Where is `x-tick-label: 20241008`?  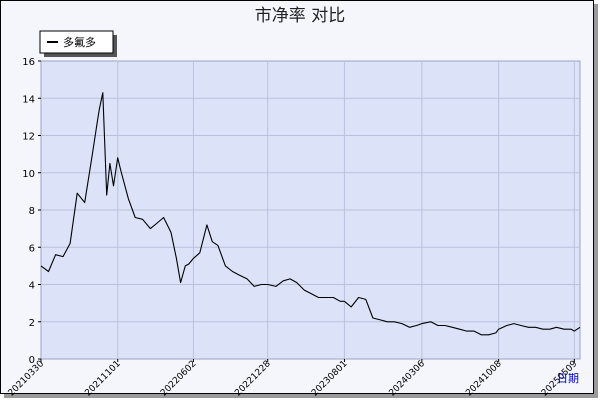
x-tick-label: 20241008 is located at coordinates (484, 379).